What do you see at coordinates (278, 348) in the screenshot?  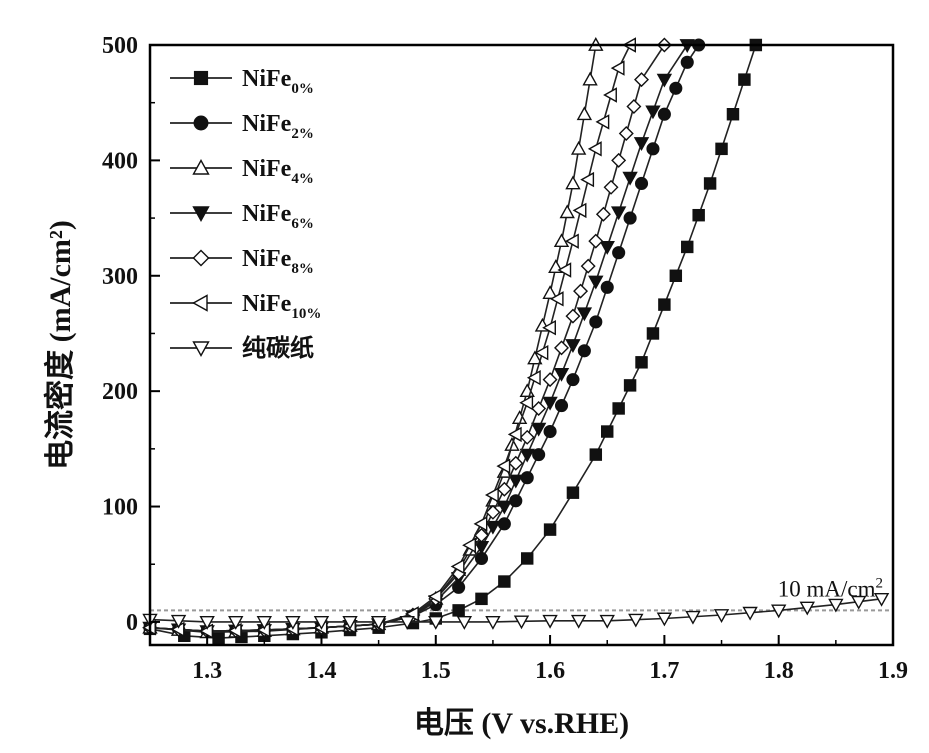 I see `legend-label: 纯碳纸` at bounding box center [278, 348].